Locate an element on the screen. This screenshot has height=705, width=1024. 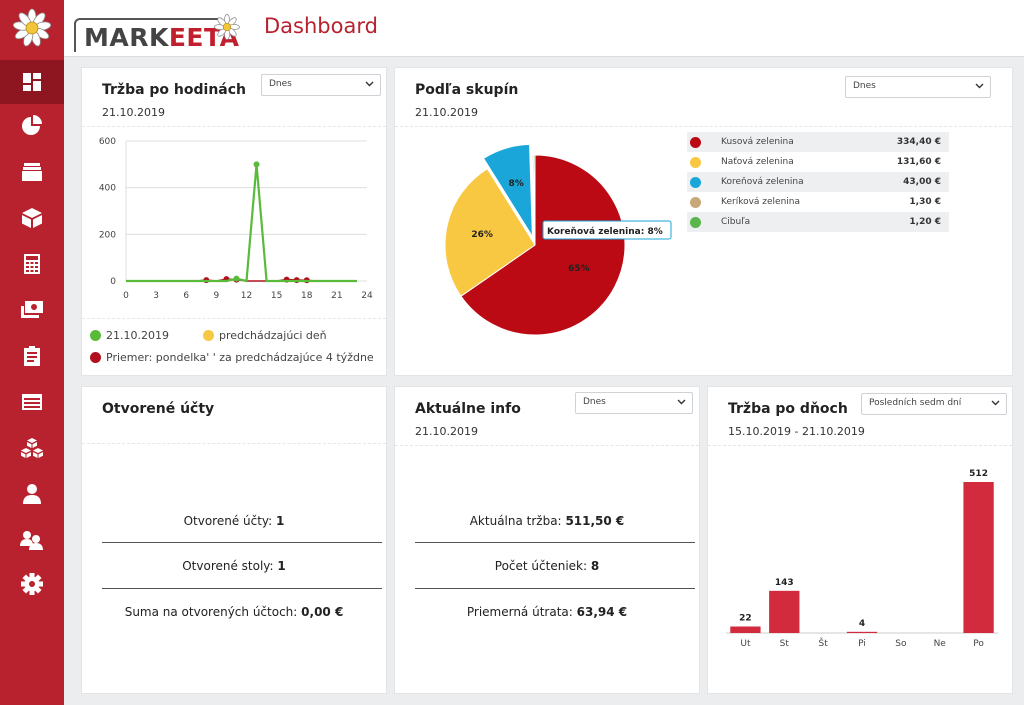
calculator-icon is located at coordinates (32, 264).